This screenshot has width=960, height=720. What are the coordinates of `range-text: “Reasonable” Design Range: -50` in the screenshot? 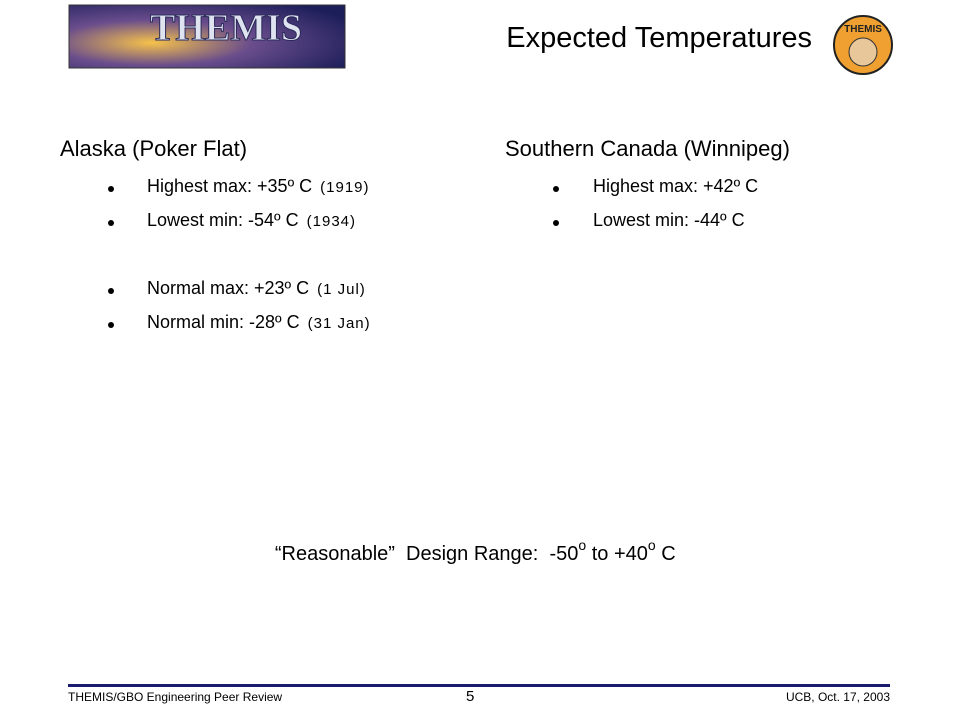 It's located at (426, 554).